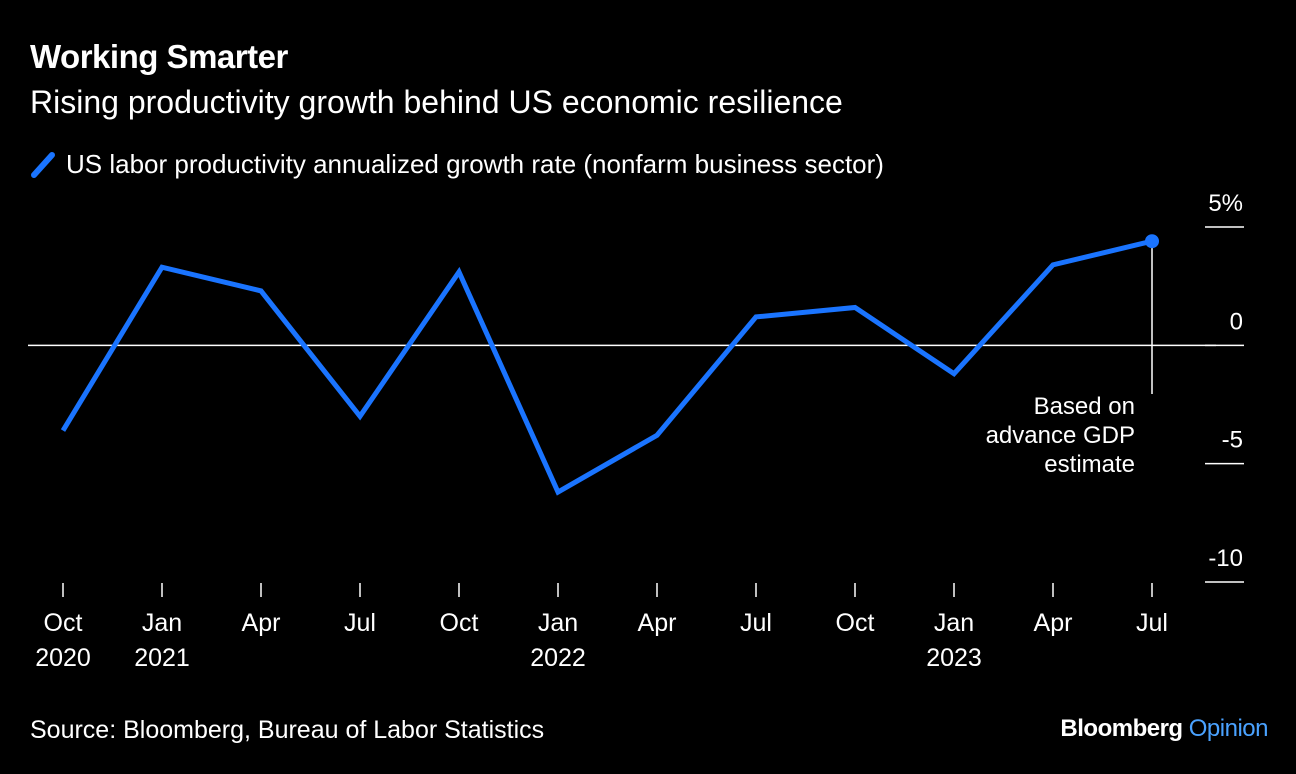  Describe the element at coordinates (1152, 241) in the screenshot. I see `series-end-point` at that location.